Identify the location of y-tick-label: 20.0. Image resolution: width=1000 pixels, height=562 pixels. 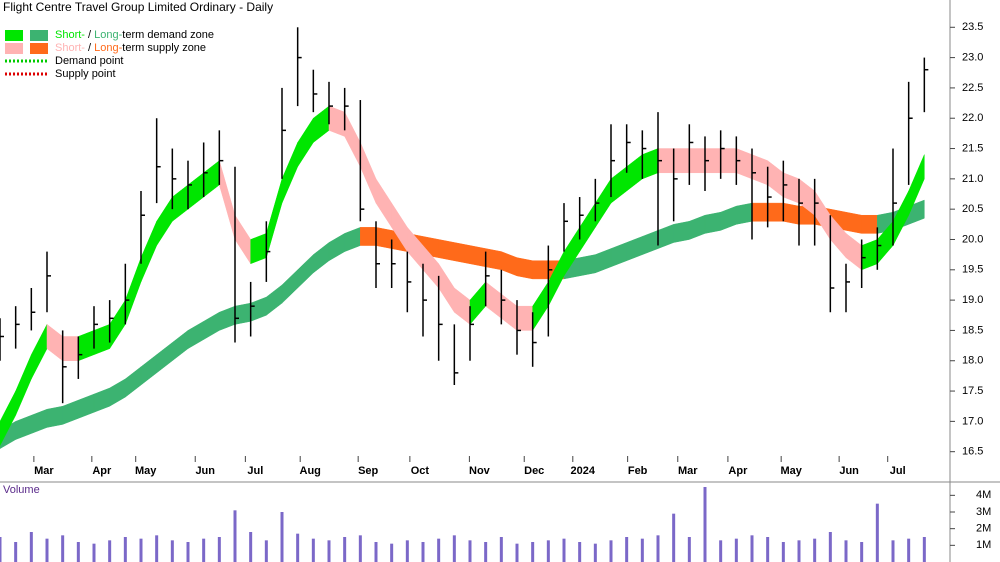
(972, 239).